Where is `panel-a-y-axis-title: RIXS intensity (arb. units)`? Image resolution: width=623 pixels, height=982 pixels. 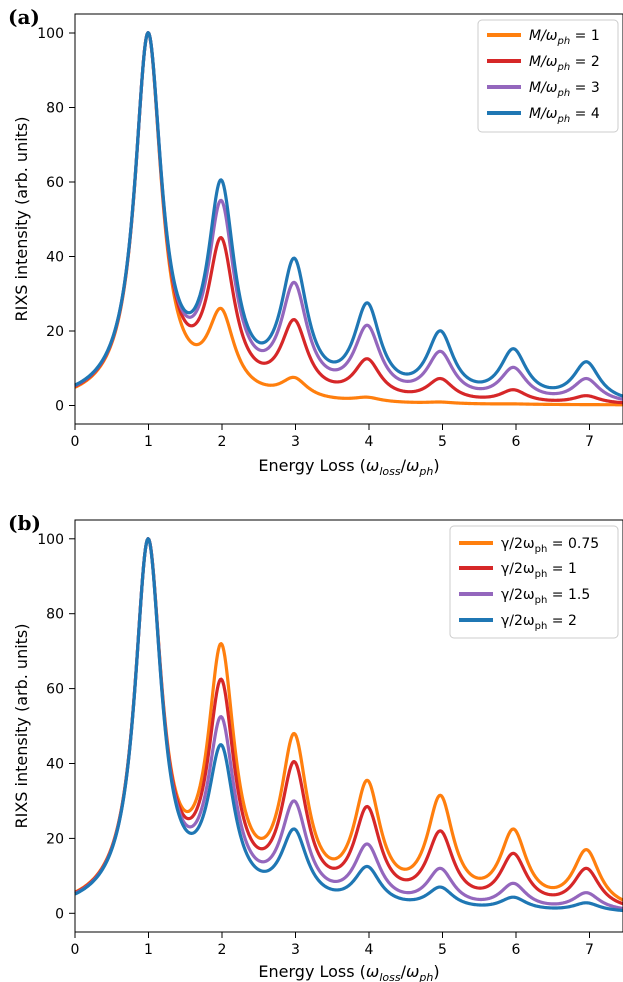
panel-a-y-axis-title: RIXS intensity (arb. units) is located at coordinates (21, 218).